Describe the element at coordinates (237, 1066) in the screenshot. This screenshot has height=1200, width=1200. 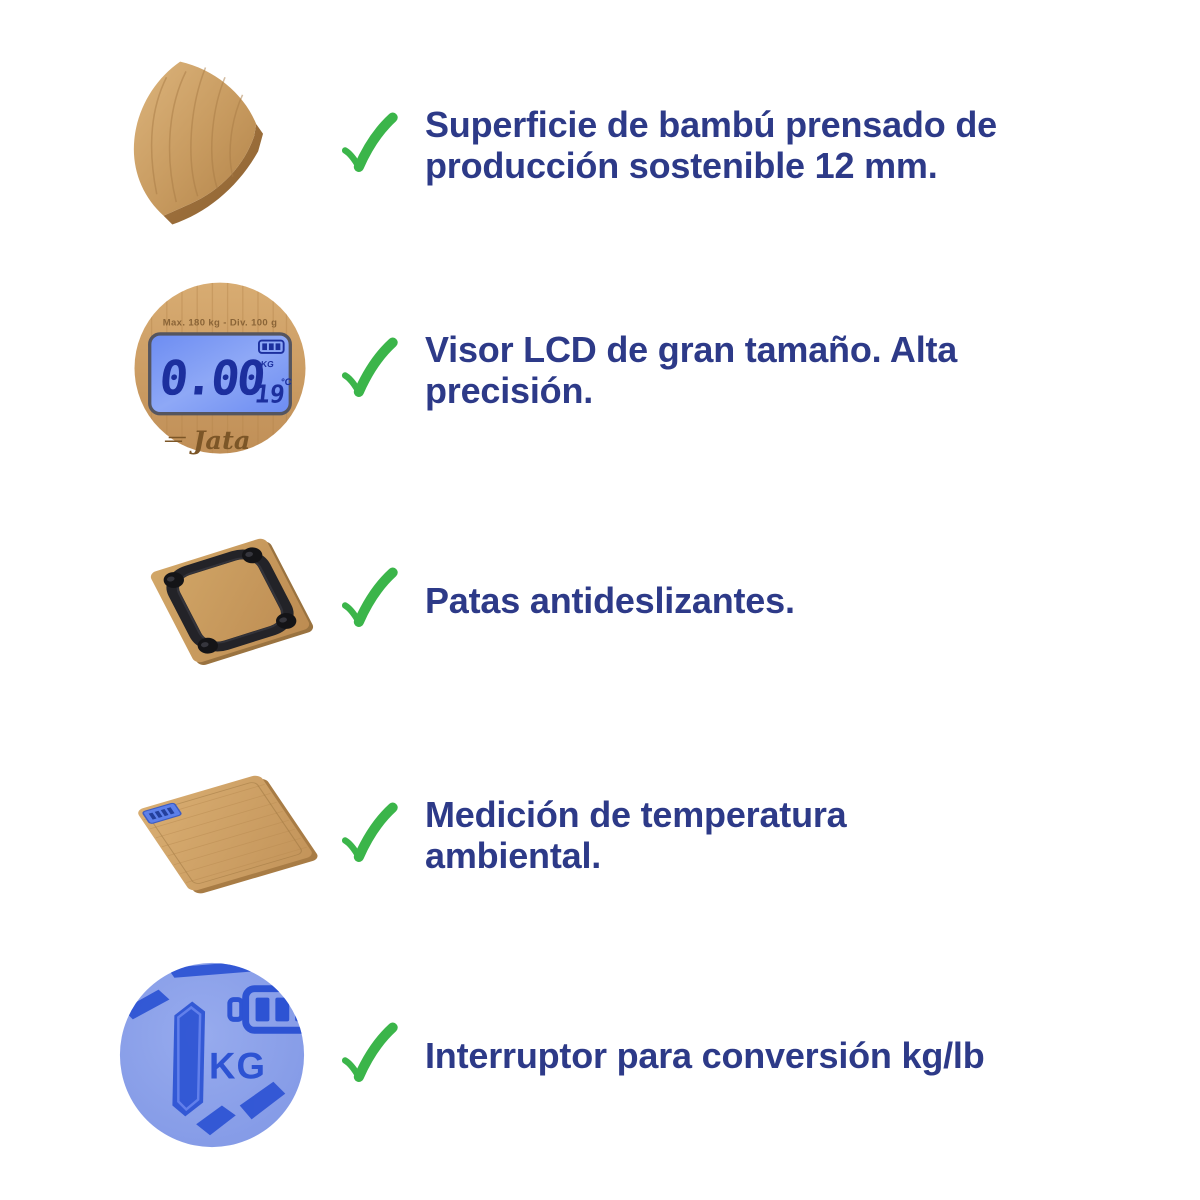
I see `kg-unit-label: KG` at that location.